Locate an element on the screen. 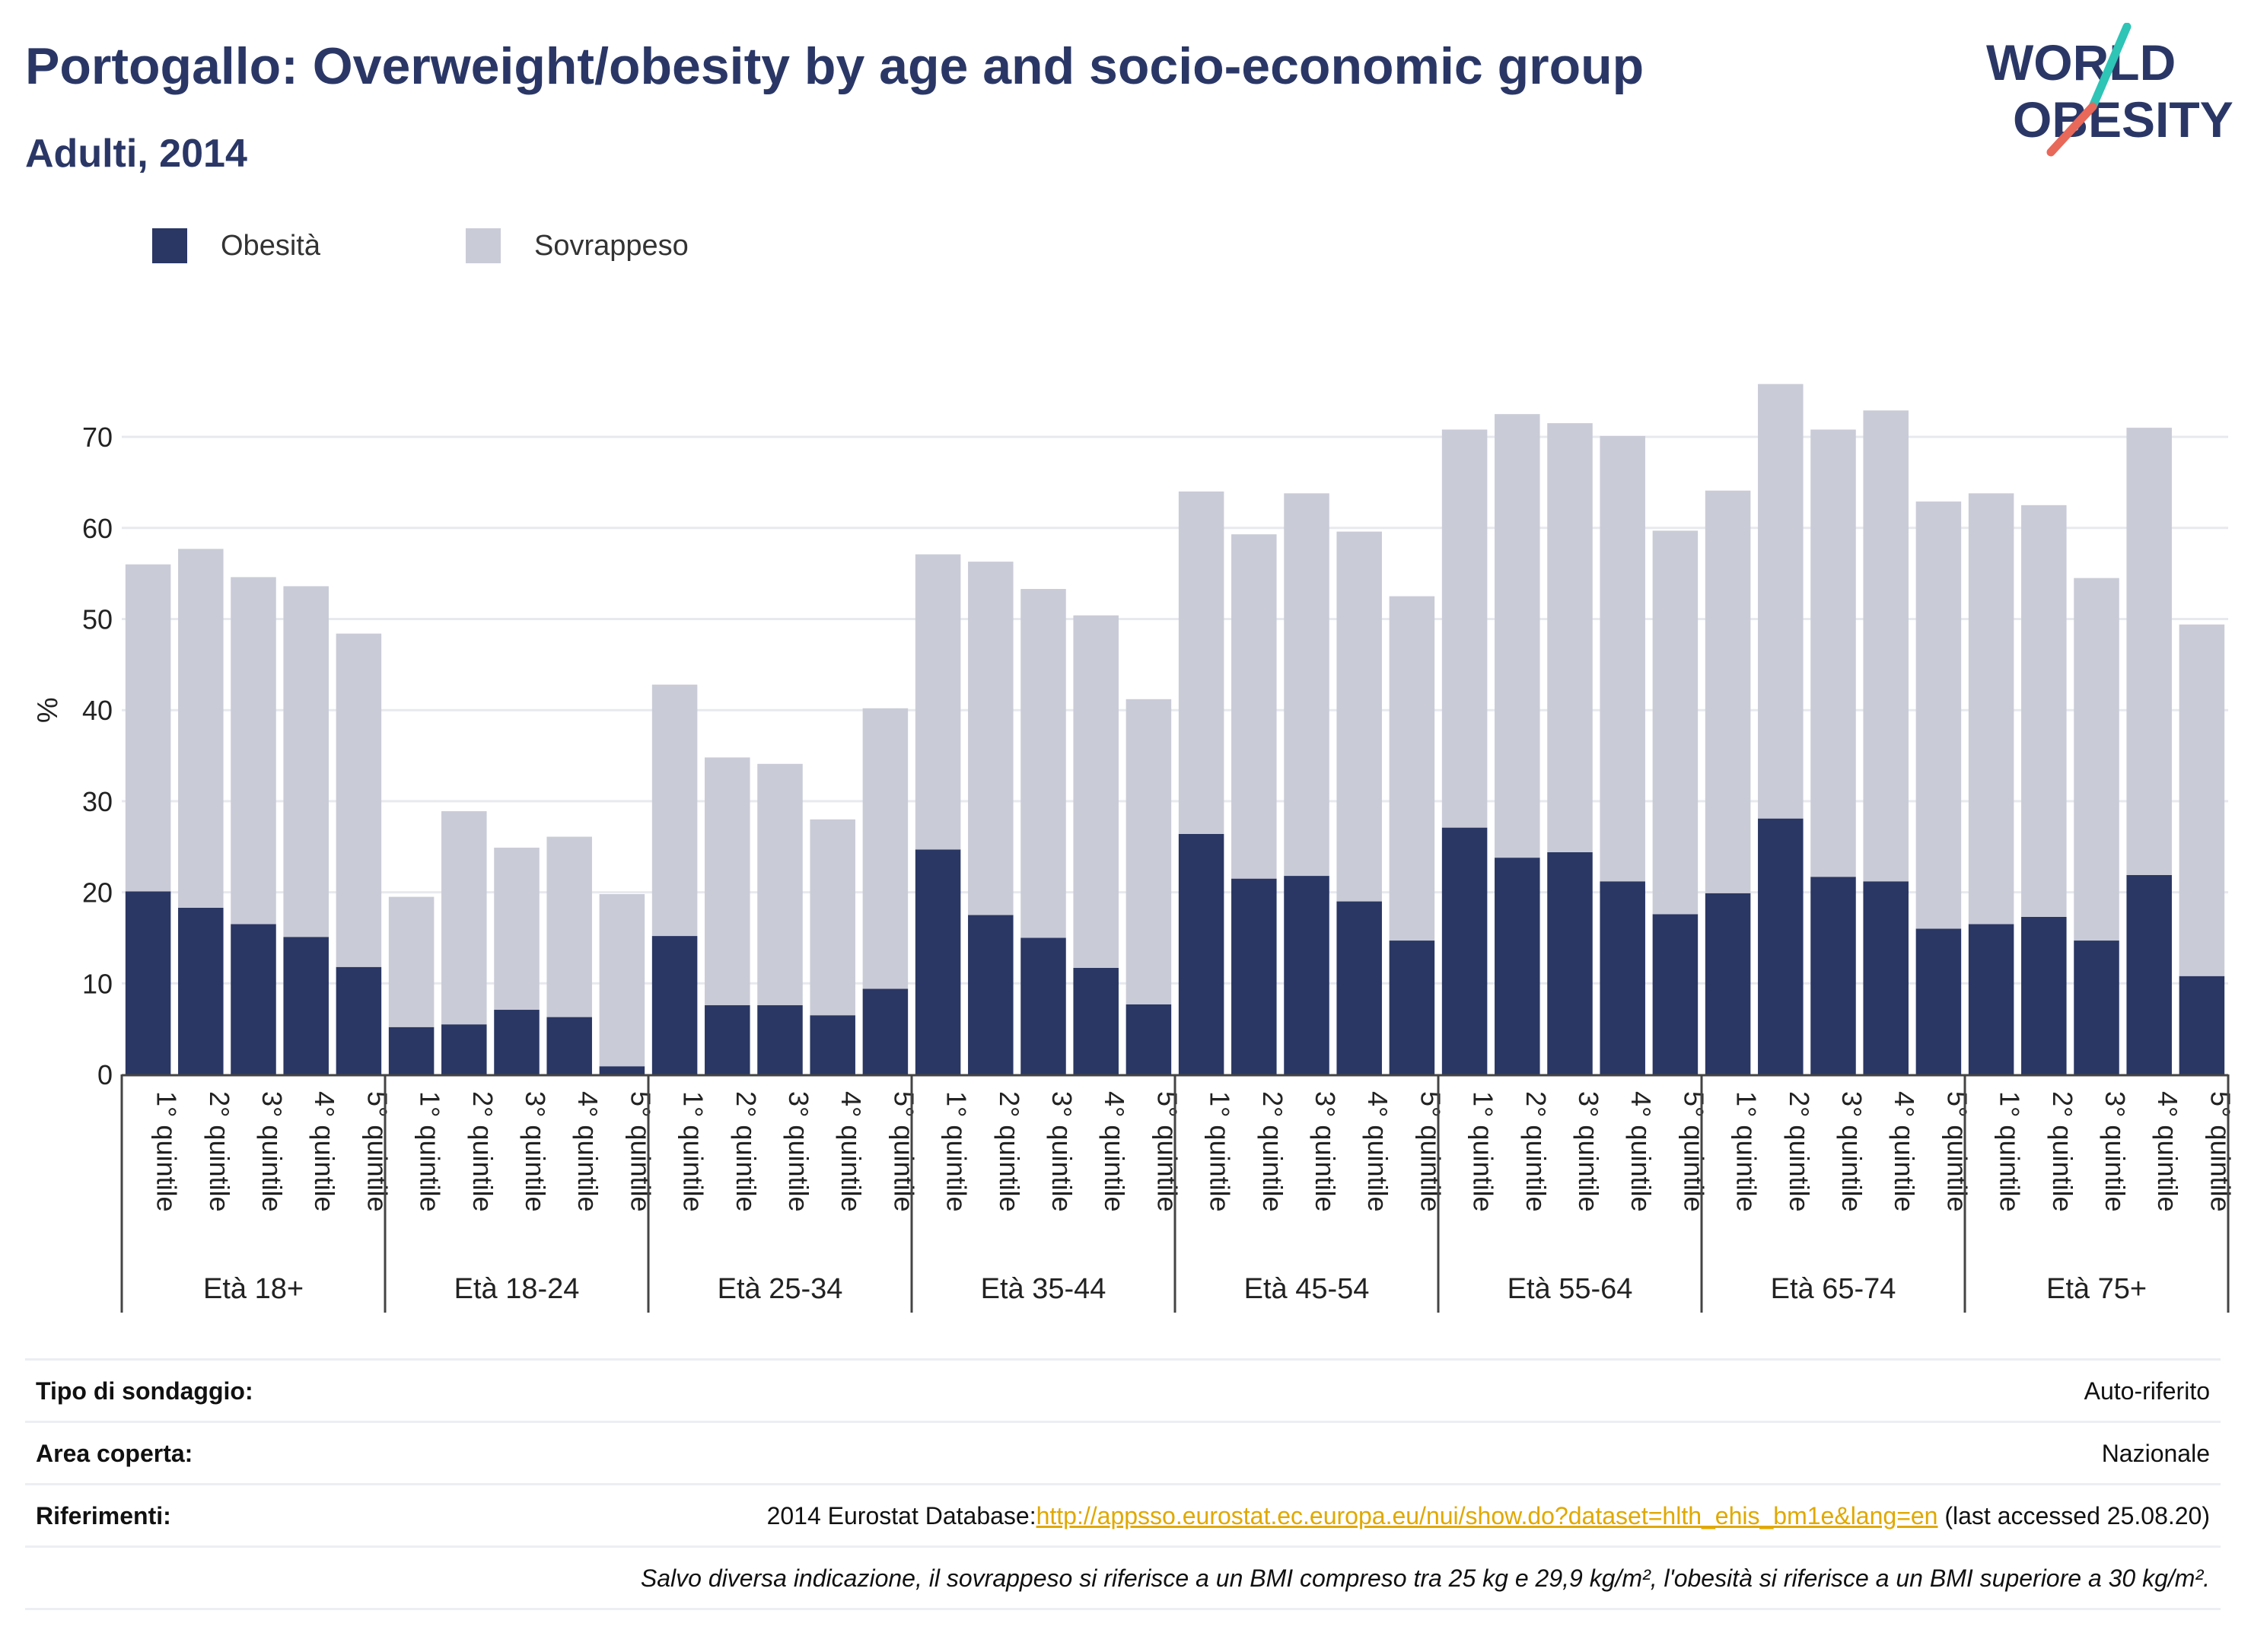 This screenshot has width=2251, height=1652. legend-swatch-overweight is located at coordinates (483, 245).